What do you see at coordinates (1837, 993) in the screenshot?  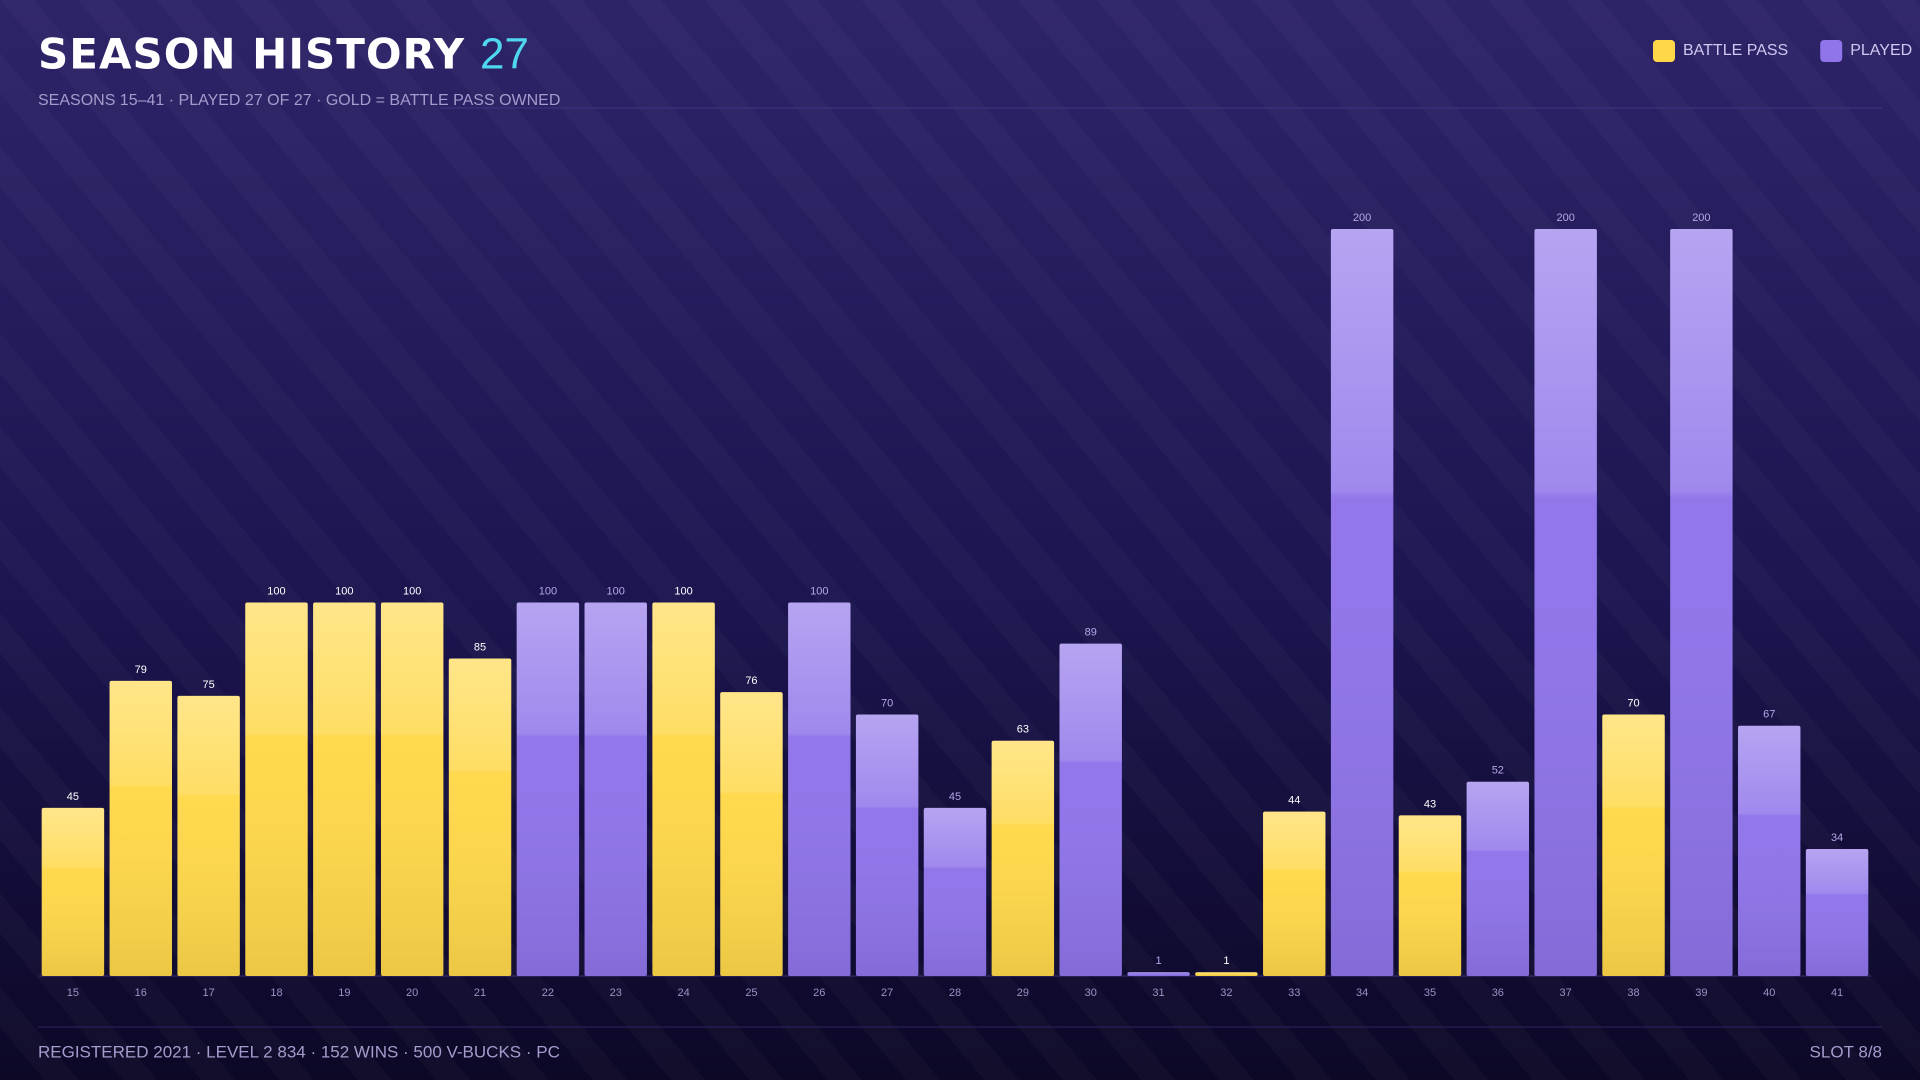 I see `x-tick-label: 41` at bounding box center [1837, 993].